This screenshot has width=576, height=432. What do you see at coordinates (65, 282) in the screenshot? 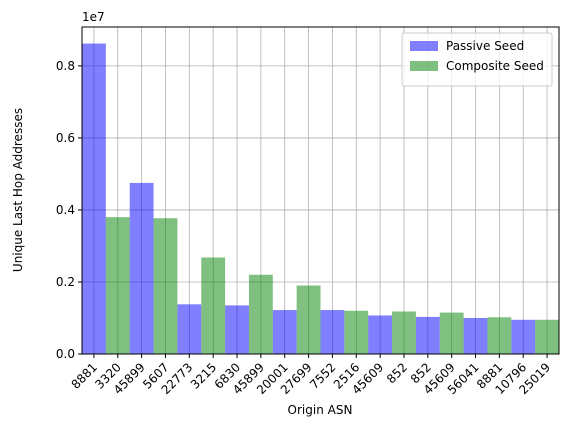
I see `y-tick-label: 0.2` at bounding box center [65, 282].